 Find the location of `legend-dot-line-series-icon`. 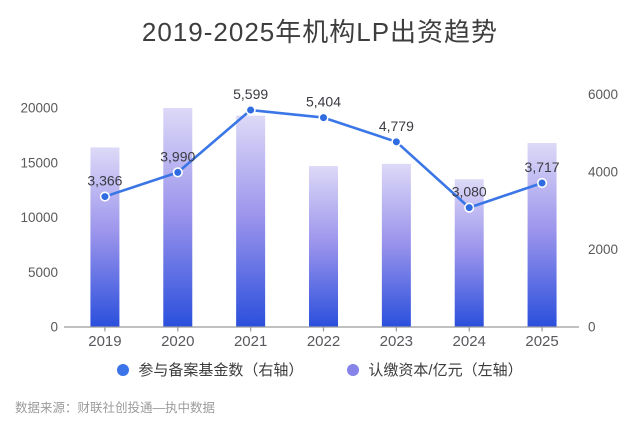

legend-dot-line-series-icon is located at coordinates (123, 369).